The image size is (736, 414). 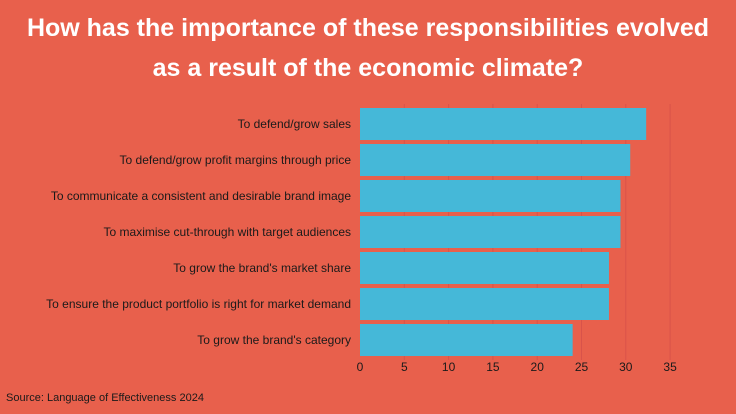 I want to click on category-label-4: To grow the brand's market share, so click(x=262, y=268).